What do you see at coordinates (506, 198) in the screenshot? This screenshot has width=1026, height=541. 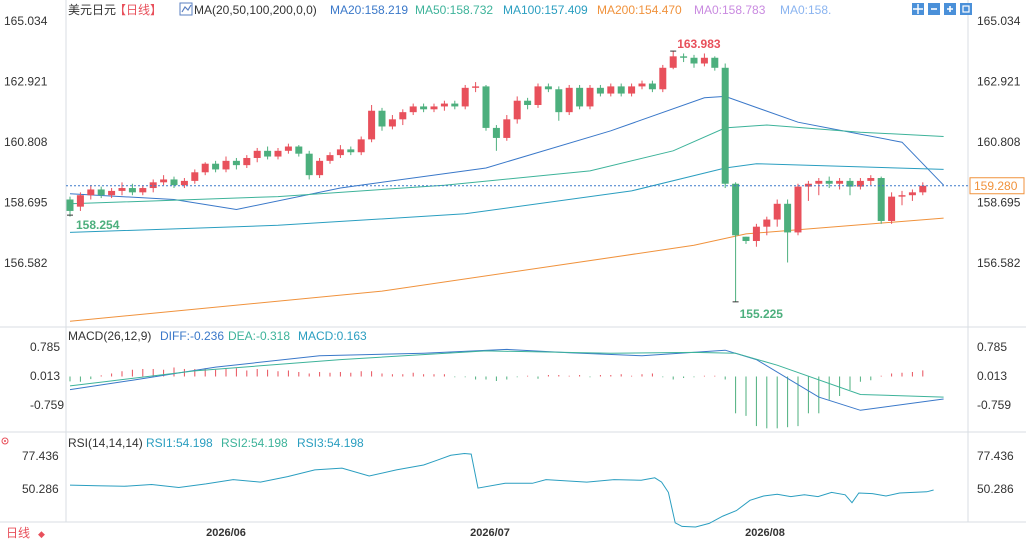 I see `ma100-line` at bounding box center [506, 198].